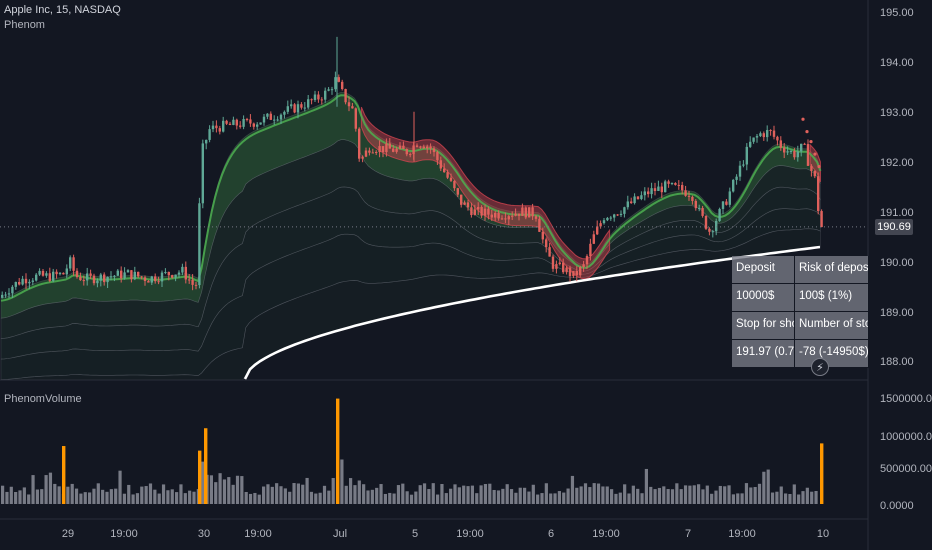  I want to click on symbol-title: Apple Inc, 15, NASDAQ, so click(62, 10).